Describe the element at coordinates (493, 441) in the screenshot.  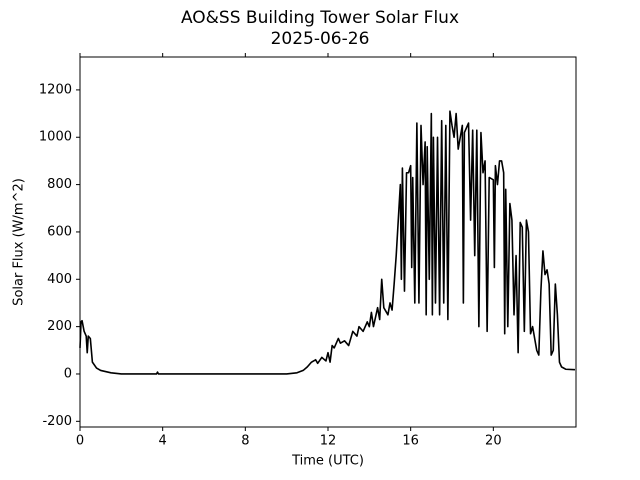
I see `x-tick-label: 20` at that location.